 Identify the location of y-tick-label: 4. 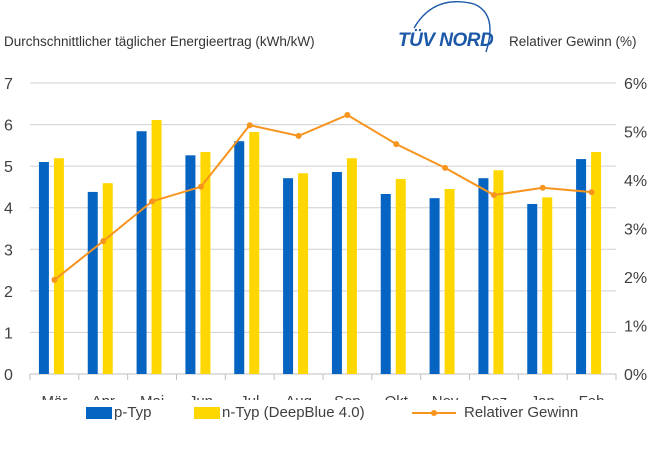
(8, 209).